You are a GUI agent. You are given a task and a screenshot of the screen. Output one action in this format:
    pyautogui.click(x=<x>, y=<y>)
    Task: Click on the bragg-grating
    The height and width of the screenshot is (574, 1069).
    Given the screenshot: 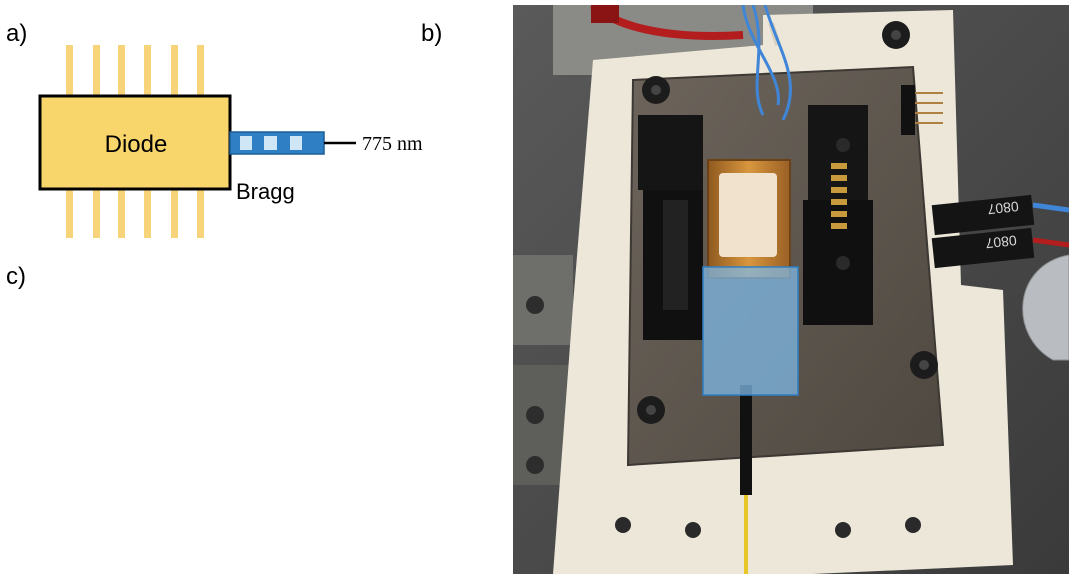 What is the action you would take?
    pyautogui.click(x=277, y=143)
    